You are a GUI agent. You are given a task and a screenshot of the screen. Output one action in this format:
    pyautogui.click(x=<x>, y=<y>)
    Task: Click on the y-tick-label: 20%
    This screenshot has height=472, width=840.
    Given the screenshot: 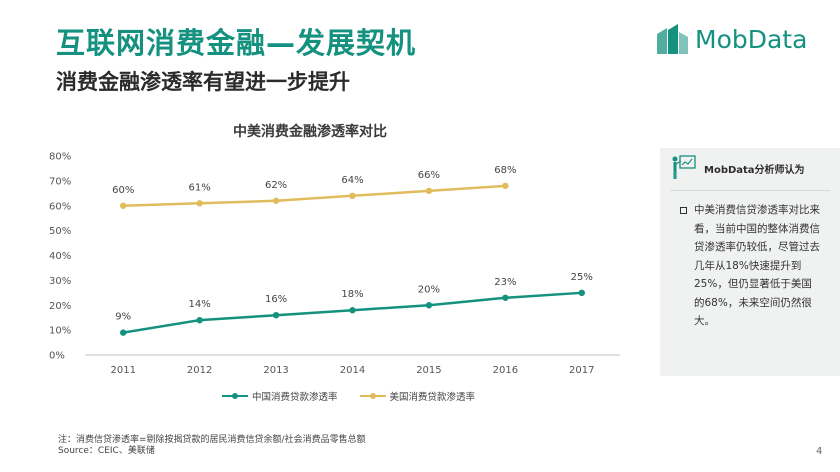 What is the action you would take?
    pyautogui.click(x=60, y=306)
    